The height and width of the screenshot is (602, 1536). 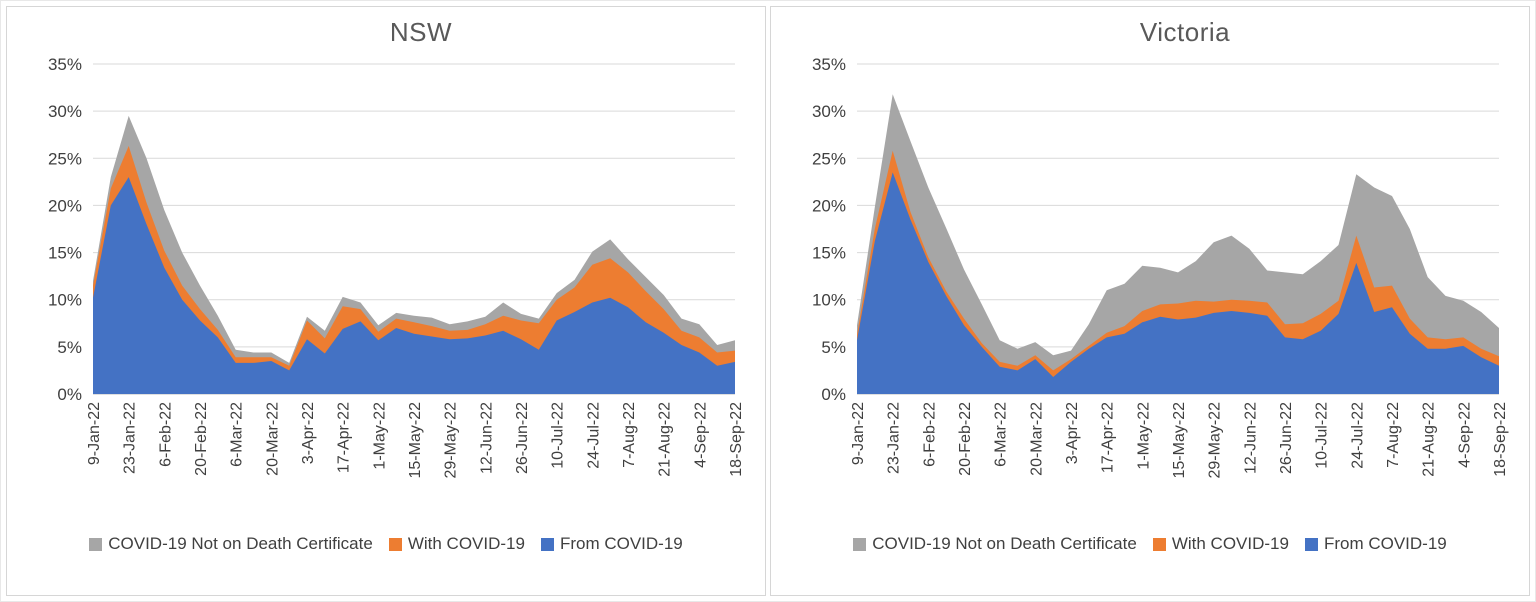 I want to click on chart-title-victoria: Victoria, so click(x=1185, y=32).